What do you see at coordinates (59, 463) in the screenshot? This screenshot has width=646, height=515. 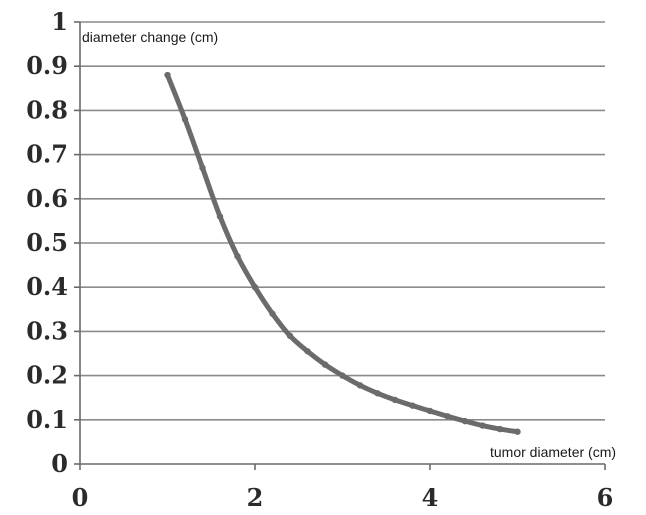 I see `y-tick-label-0: 0` at bounding box center [59, 463].